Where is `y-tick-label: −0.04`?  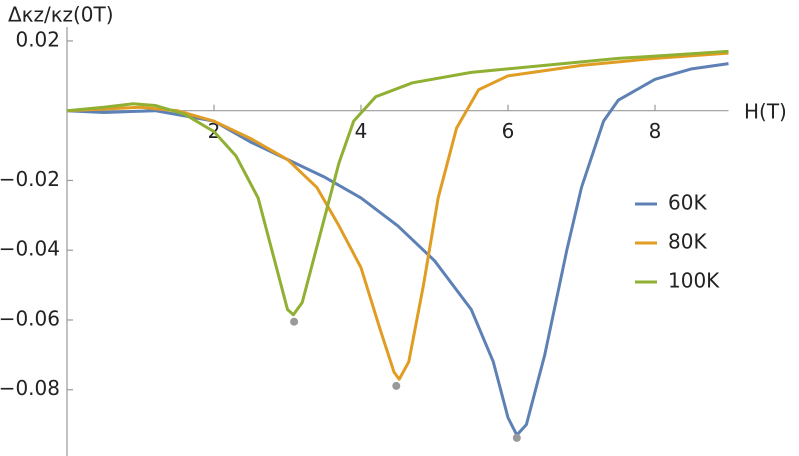 y-tick-label: −0.04 is located at coordinates (30, 249).